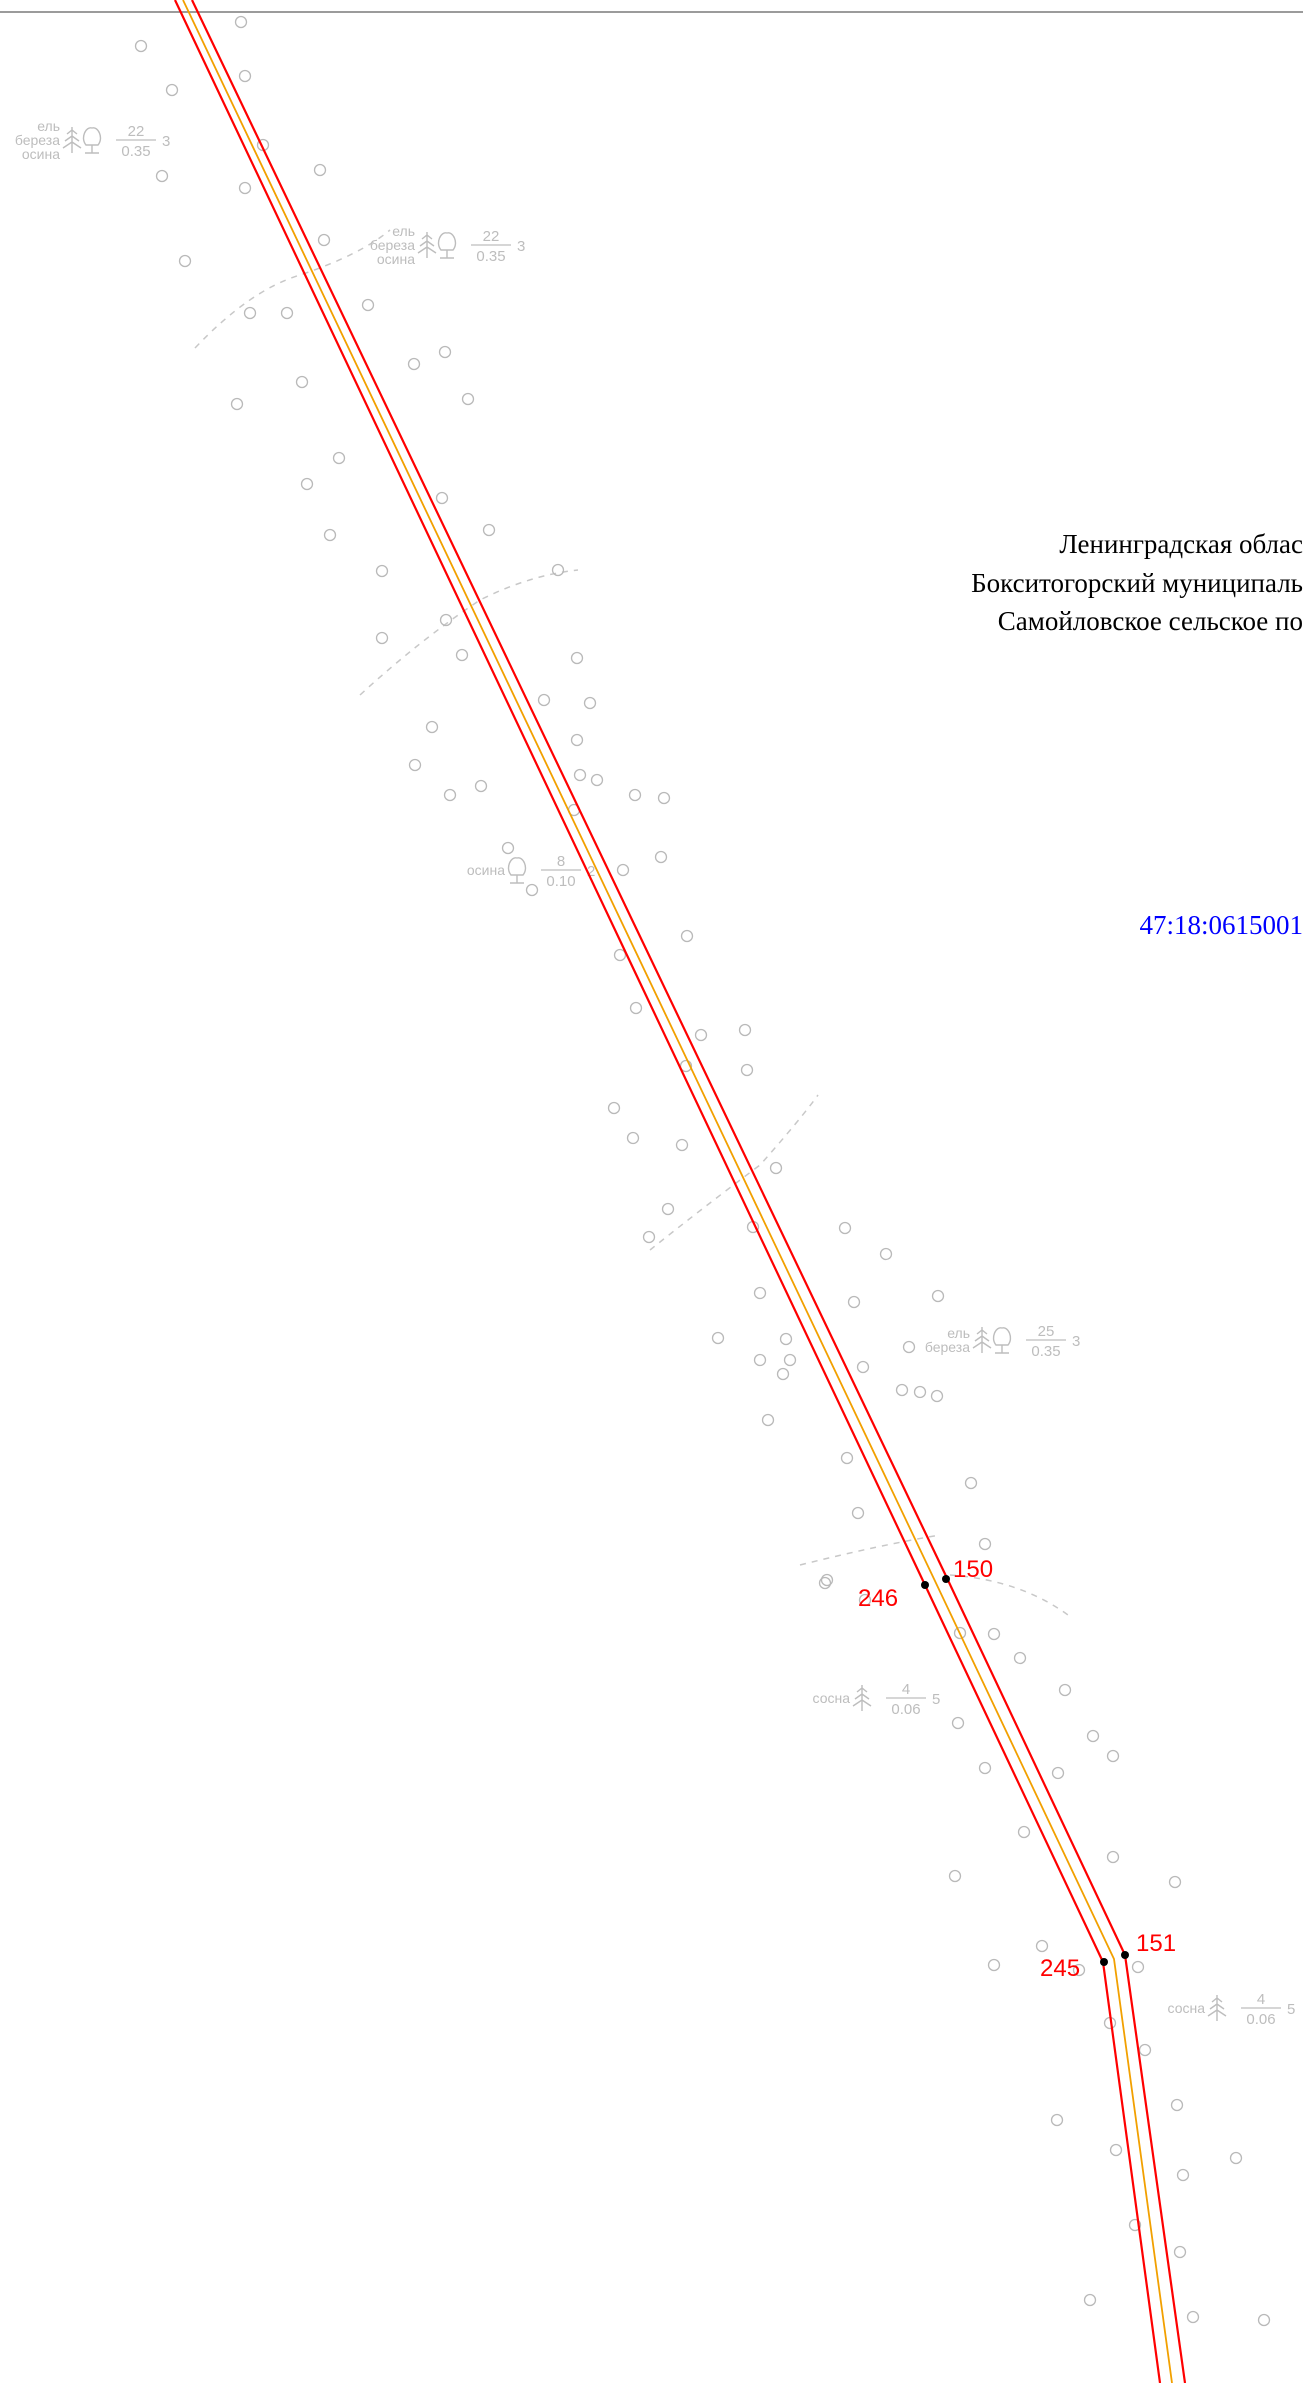 Image resolution: width=1303 pixels, height=2383 pixels. Describe the element at coordinates (136, 131) in the screenshot. I see `forest-height: 22` at that location.